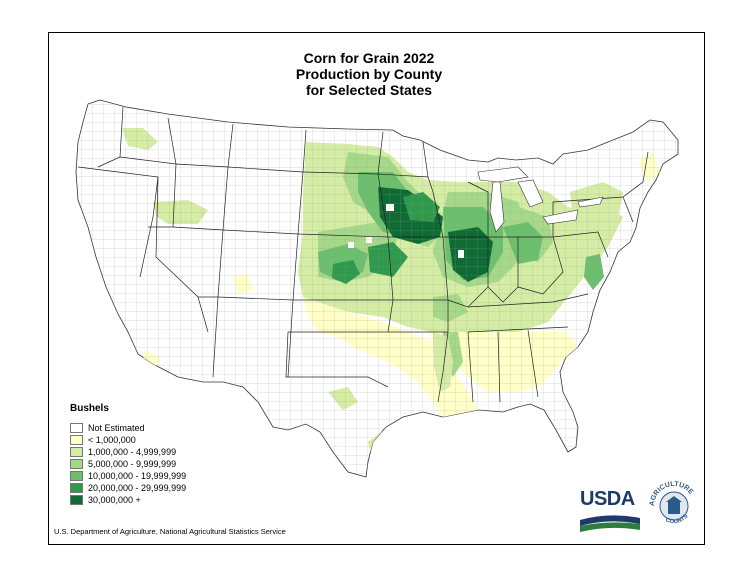 Image resolution: width=738 pixels, height=570 pixels. Describe the element at coordinates (116, 428) in the screenshot. I see `legend-label: Not Estimated` at that location.